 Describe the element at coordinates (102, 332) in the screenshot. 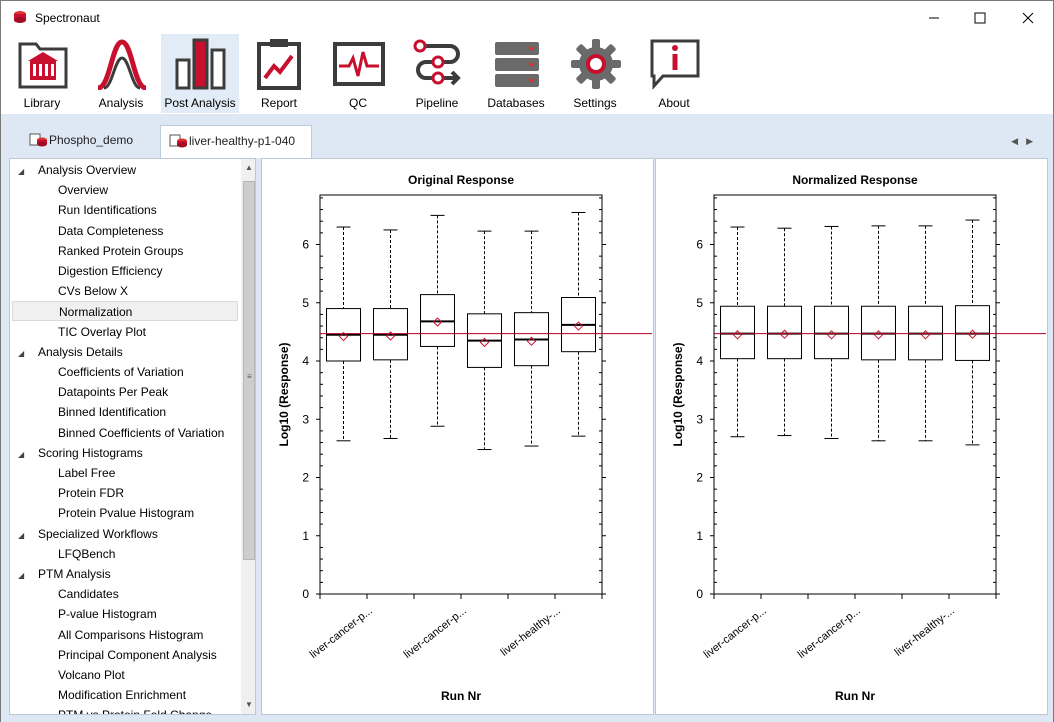

I see `tree-item: TIC Overlay Plot` at that location.